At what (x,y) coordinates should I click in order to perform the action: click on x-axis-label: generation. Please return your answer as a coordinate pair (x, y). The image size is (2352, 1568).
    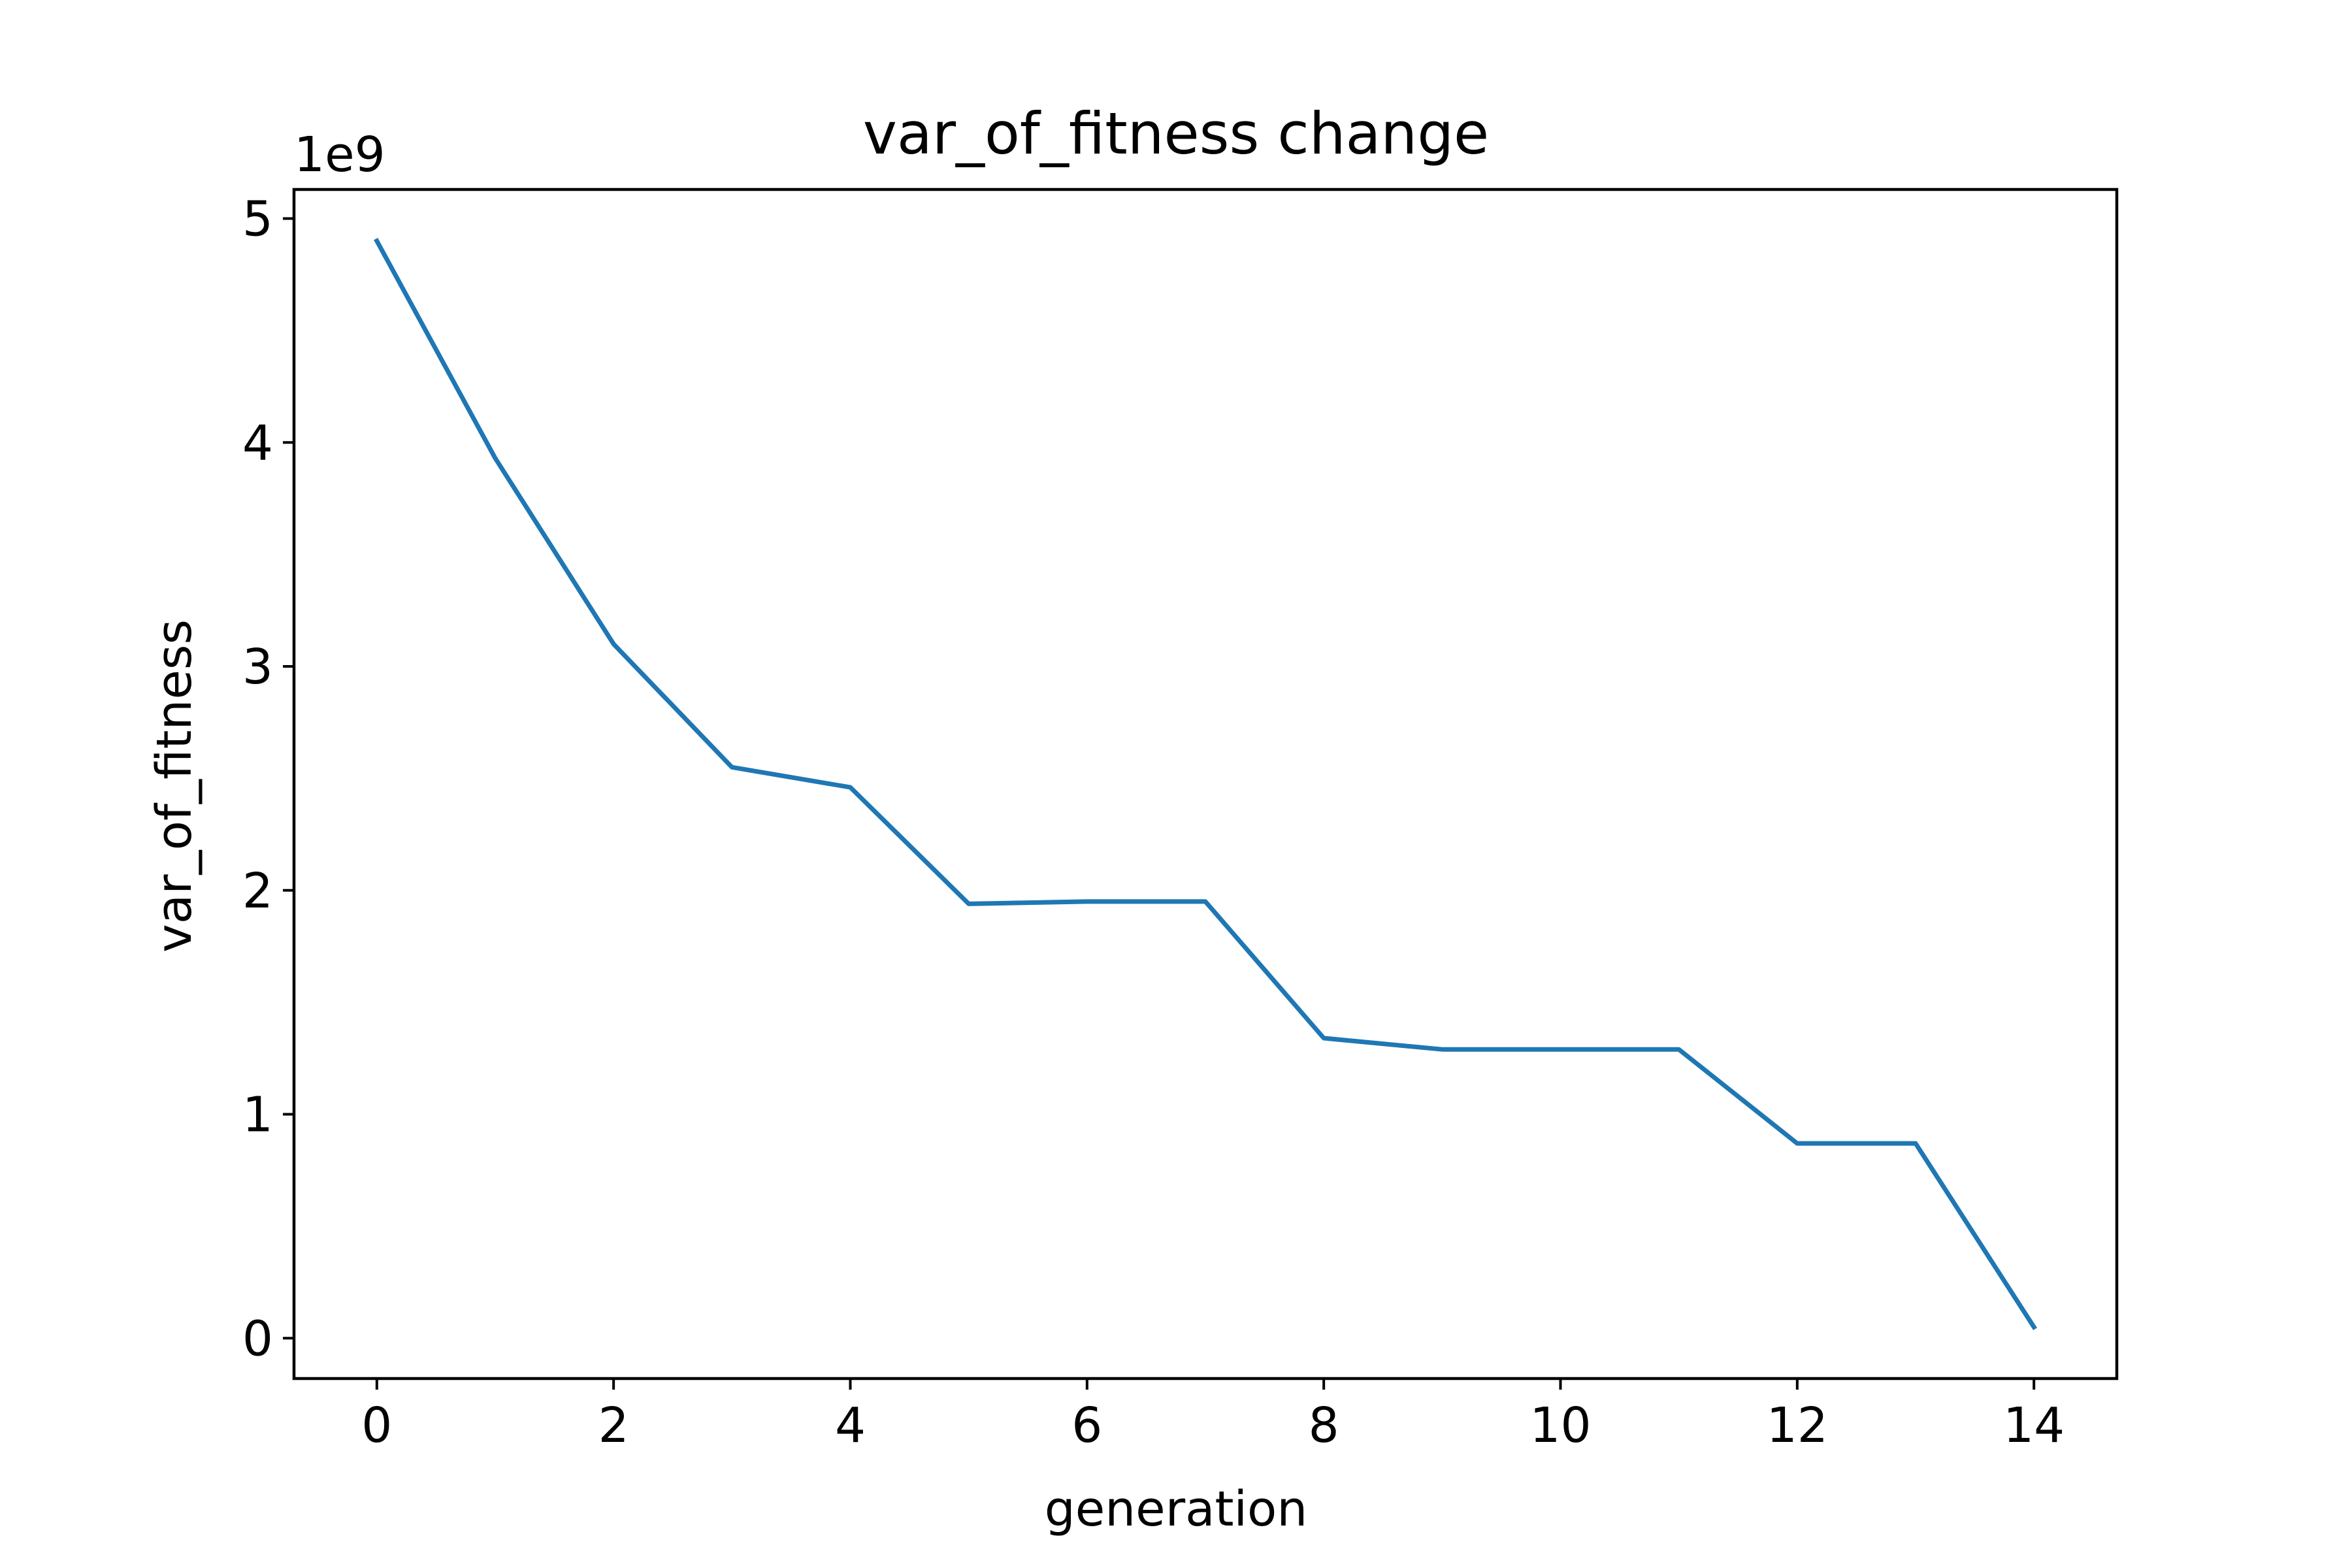
    Looking at the image, I should click on (1176, 1509).